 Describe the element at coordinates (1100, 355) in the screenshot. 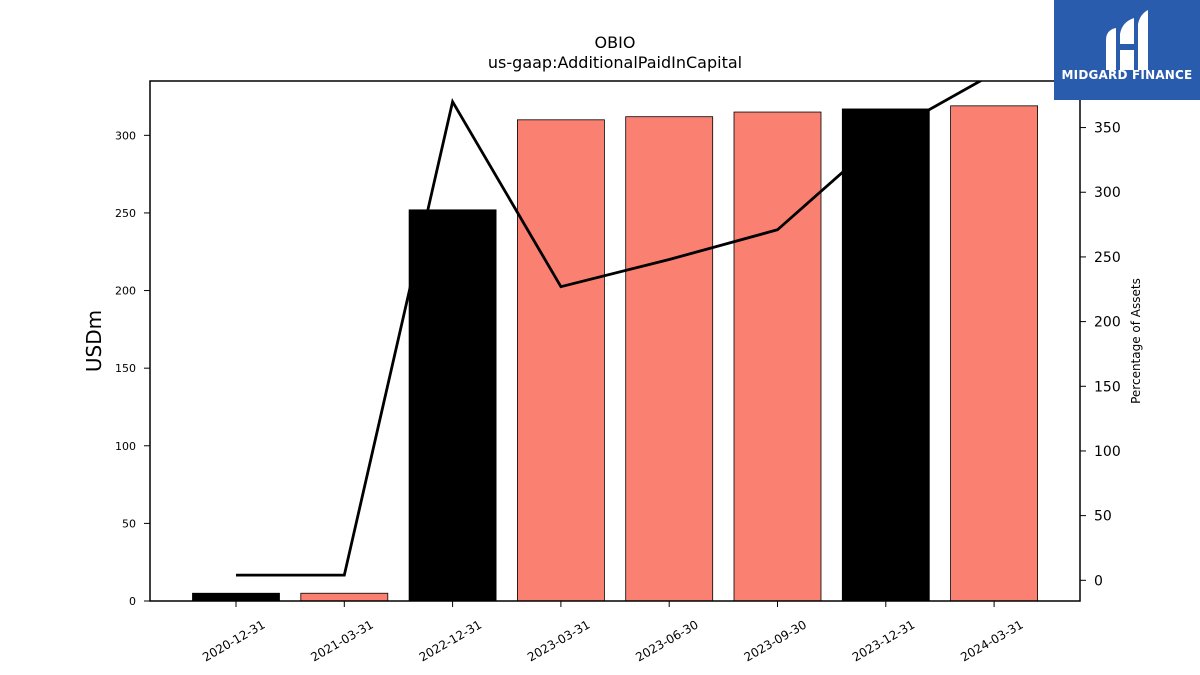

I see `y-axis-right: 0 50 100 150 200 250 300 350` at that location.